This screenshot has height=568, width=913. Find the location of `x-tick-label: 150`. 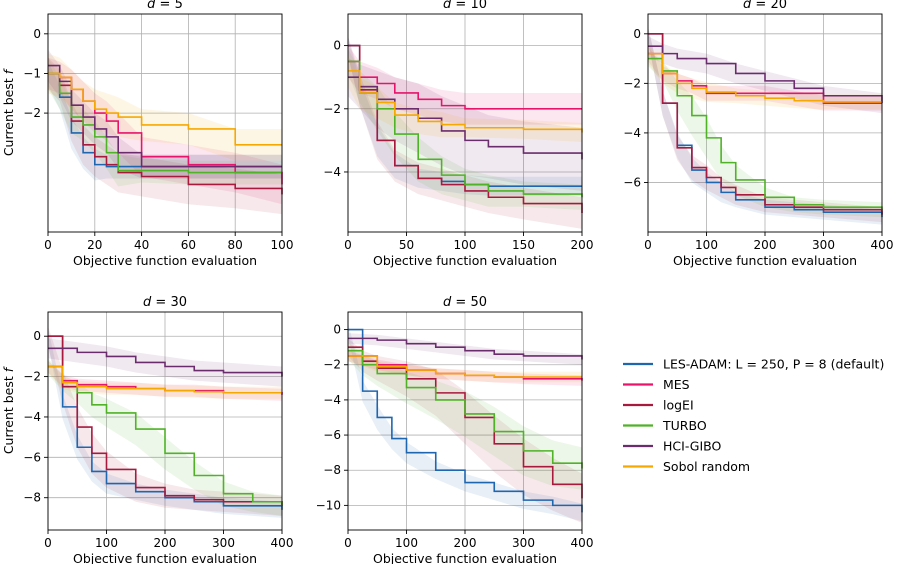

x-tick-label: 150 is located at coordinates (523, 245).